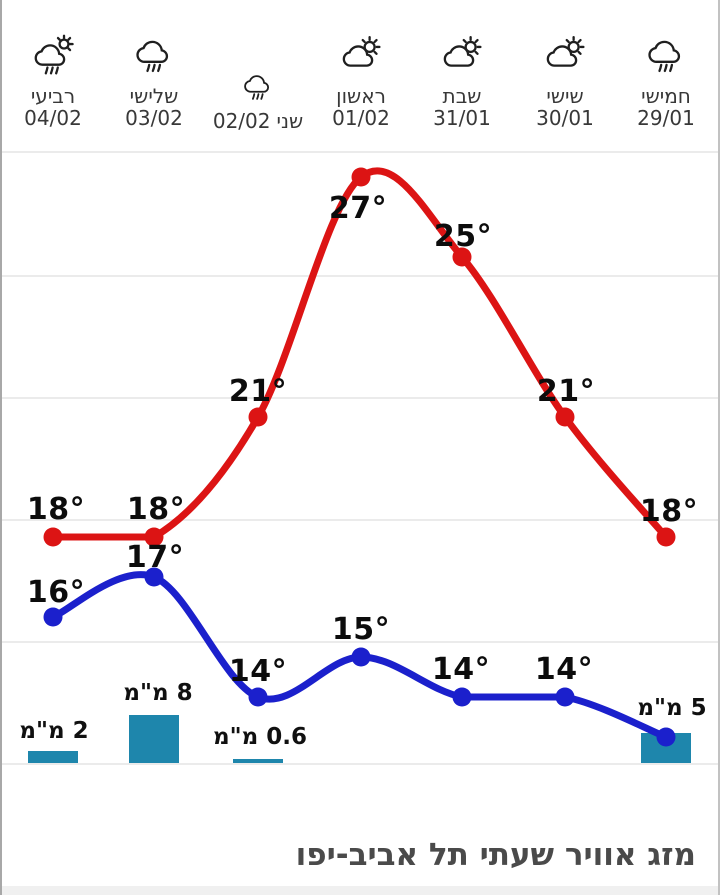 The width and height of the screenshot is (720, 895). I want to click on day-name: שישי, so click(565, 96).